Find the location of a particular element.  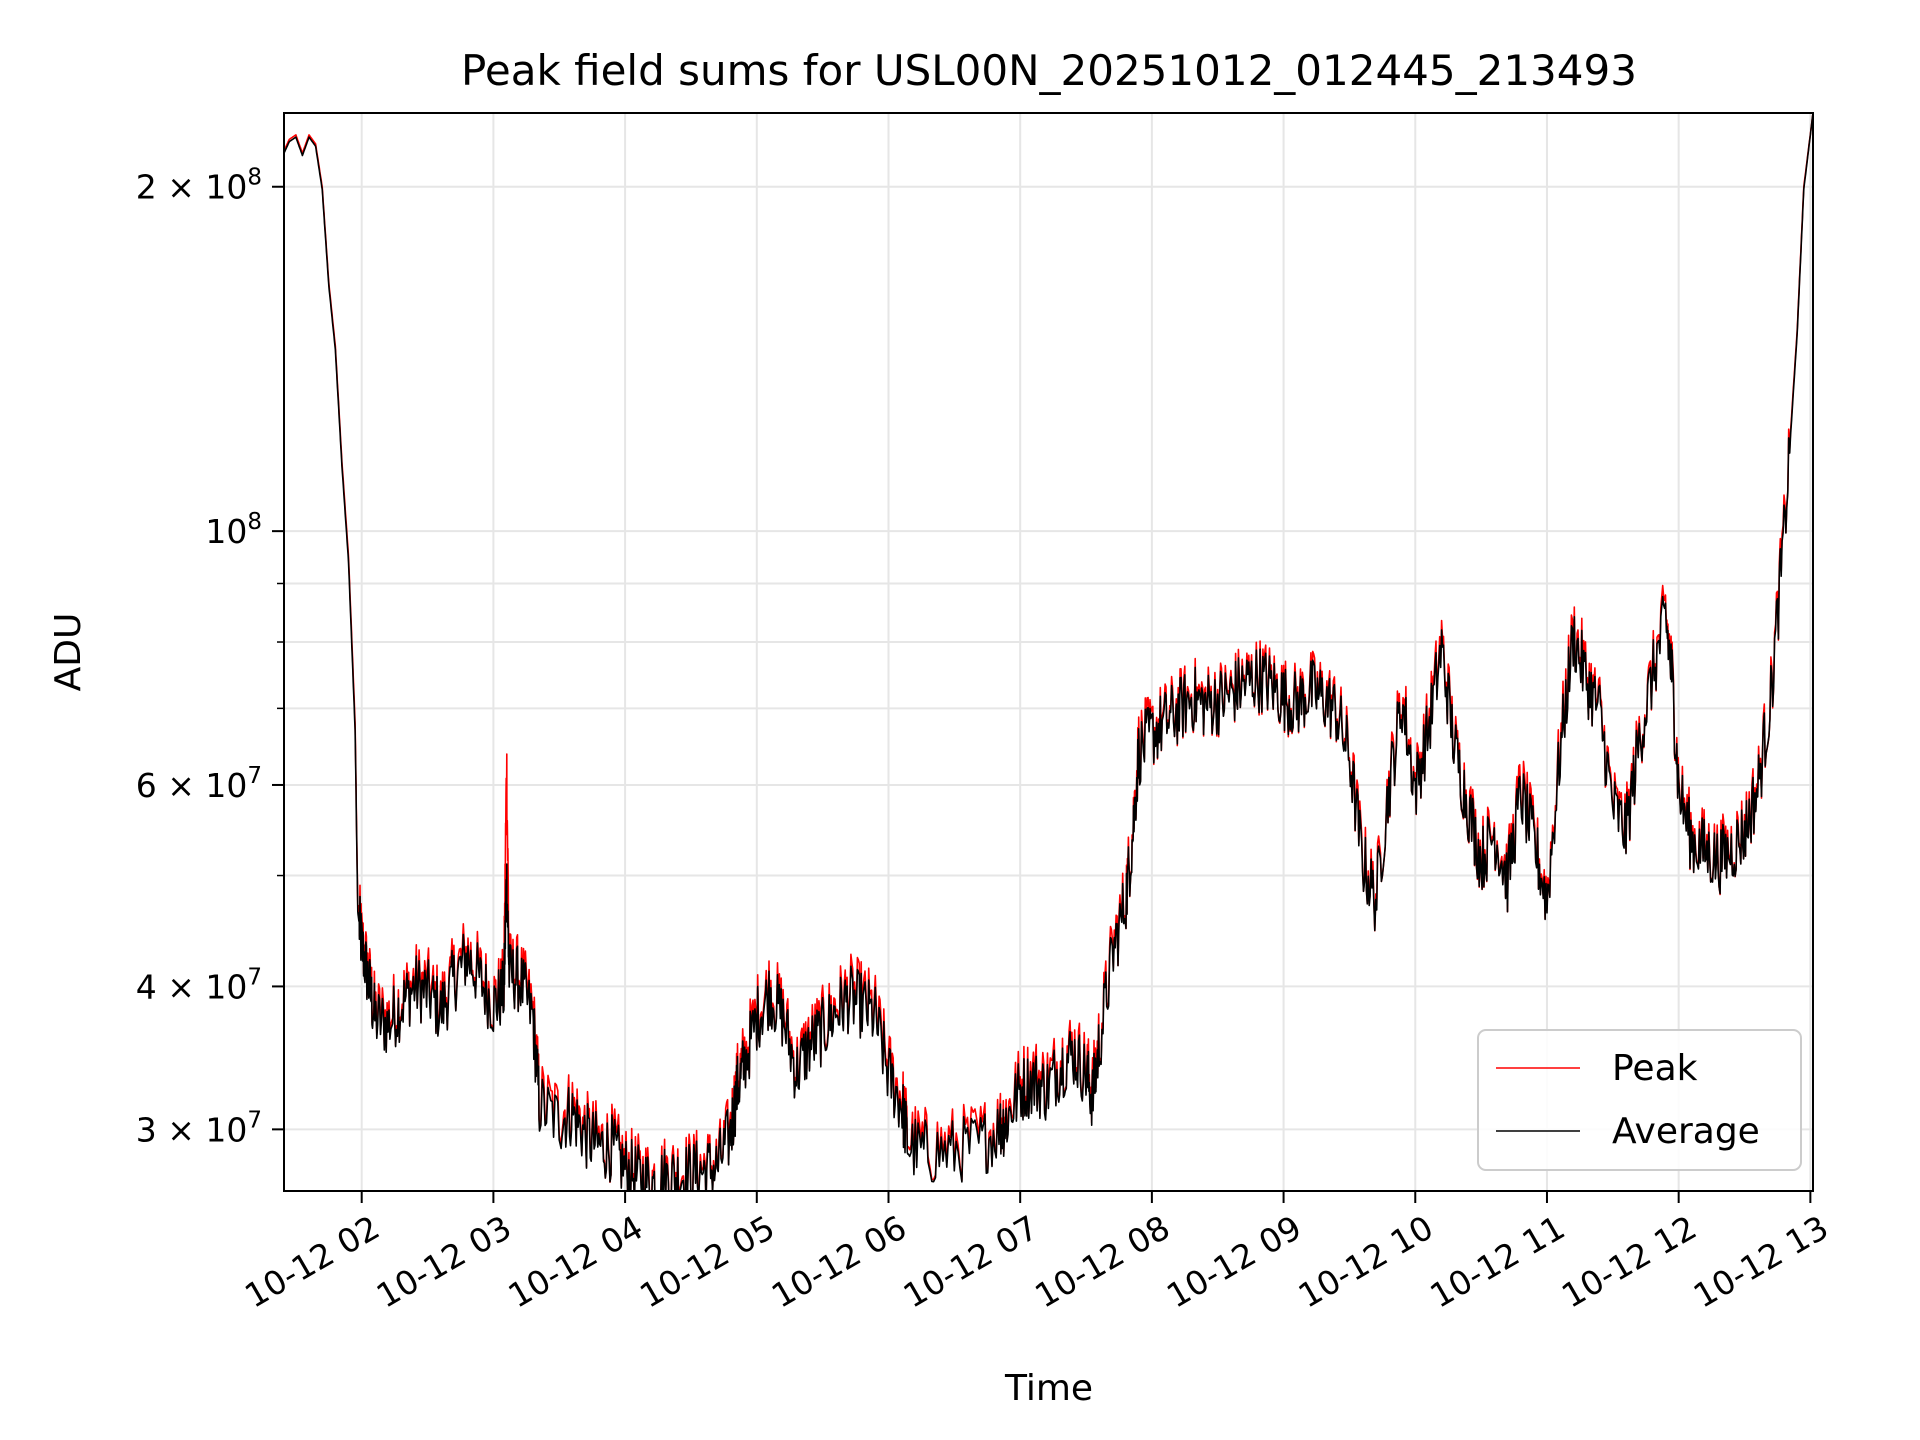

legend-label-peak: Peak is located at coordinates (1655, 1068).